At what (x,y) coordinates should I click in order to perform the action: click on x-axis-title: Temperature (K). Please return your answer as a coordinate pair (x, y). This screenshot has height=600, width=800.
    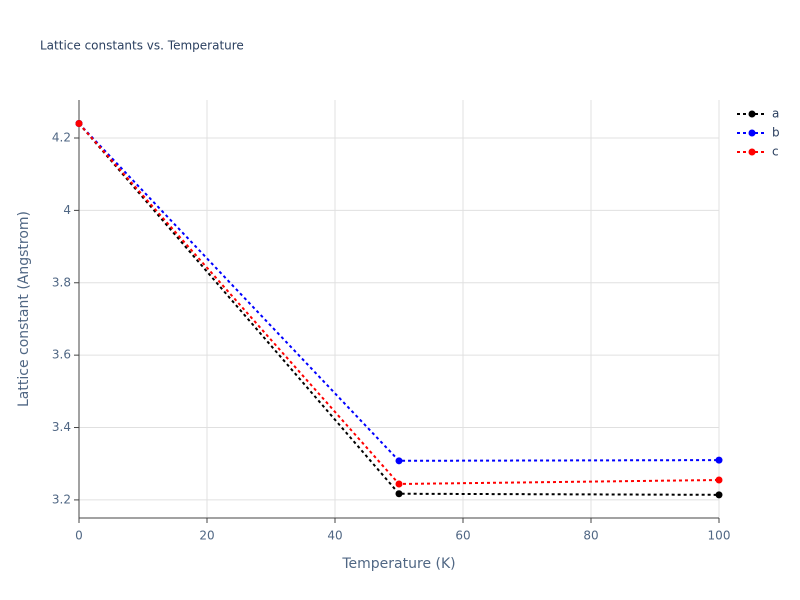
    Looking at the image, I should click on (398, 564).